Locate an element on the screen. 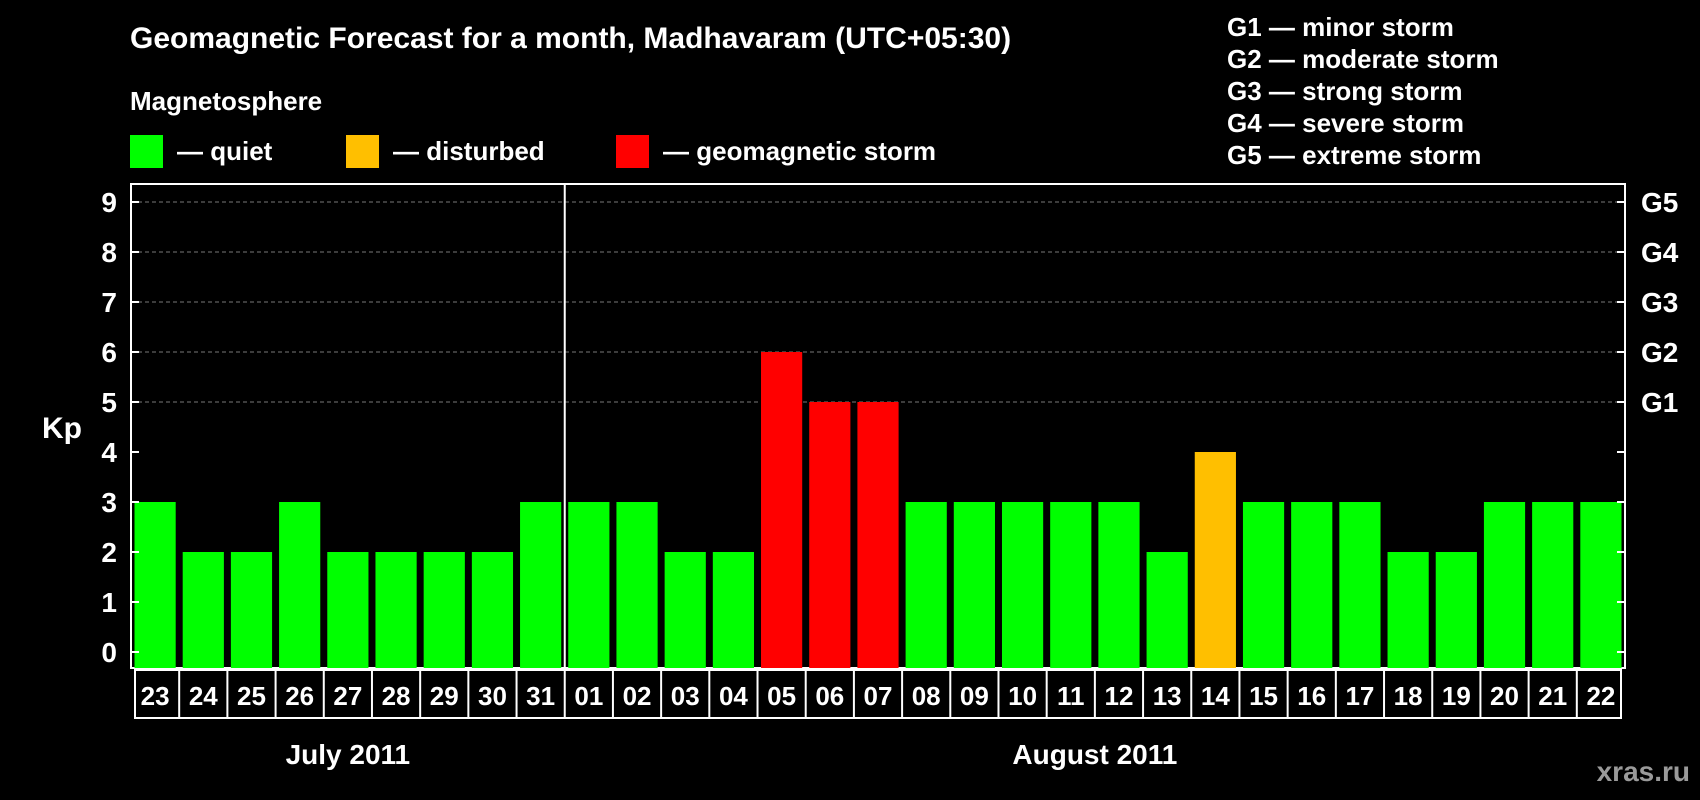 This screenshot has width=1700, height=800. watermark: xras.ru is located at coordinates (1643, 771).